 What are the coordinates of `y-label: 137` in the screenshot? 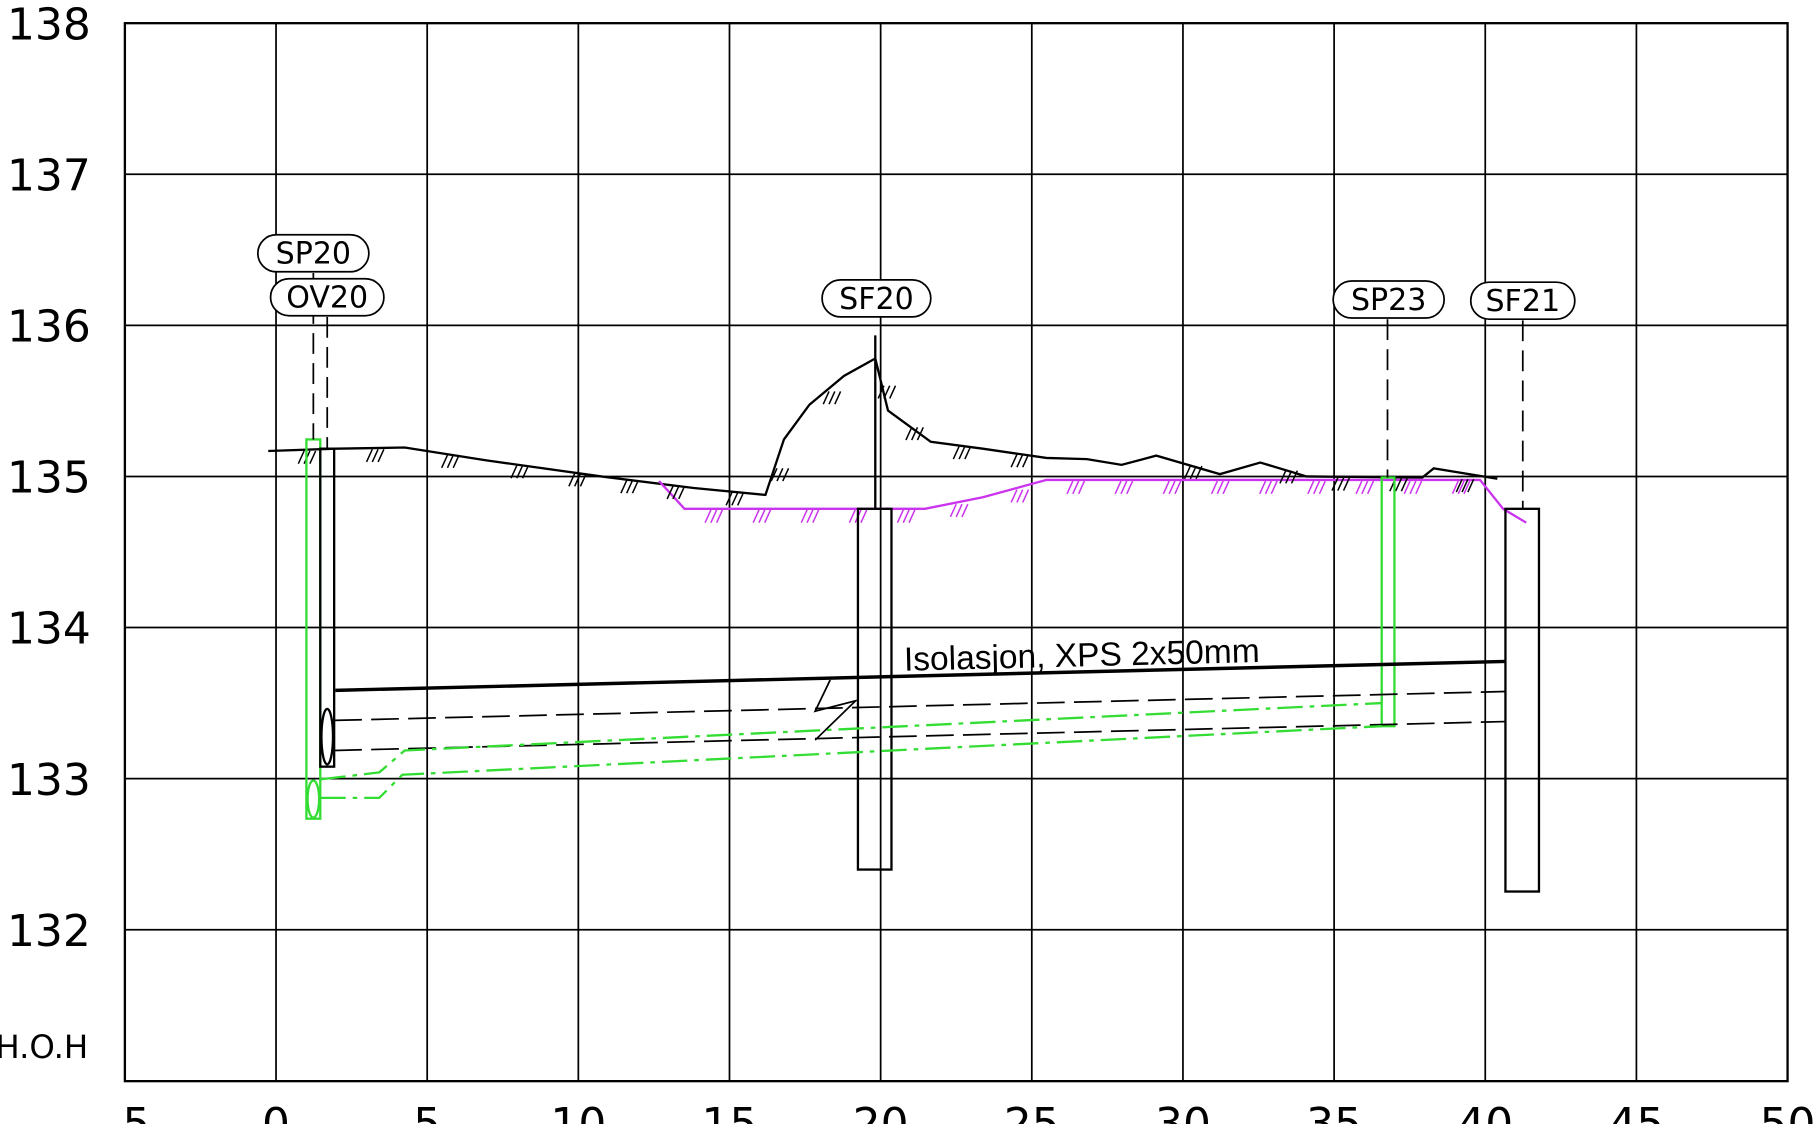 It's located at (49, 175).